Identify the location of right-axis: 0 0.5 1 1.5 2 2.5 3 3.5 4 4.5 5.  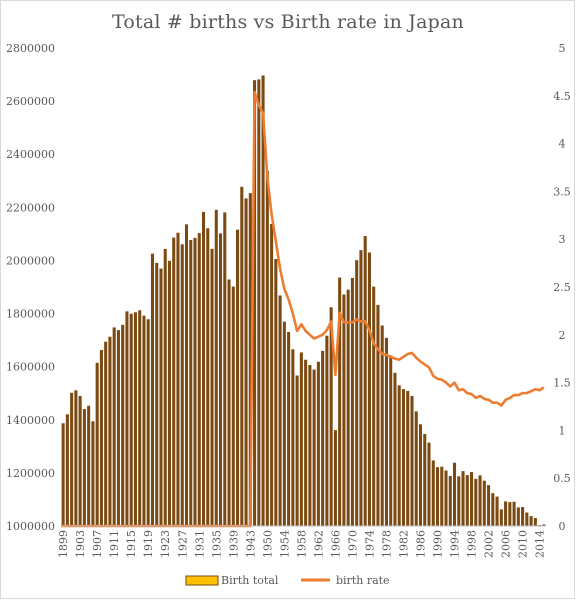
(562, 287).